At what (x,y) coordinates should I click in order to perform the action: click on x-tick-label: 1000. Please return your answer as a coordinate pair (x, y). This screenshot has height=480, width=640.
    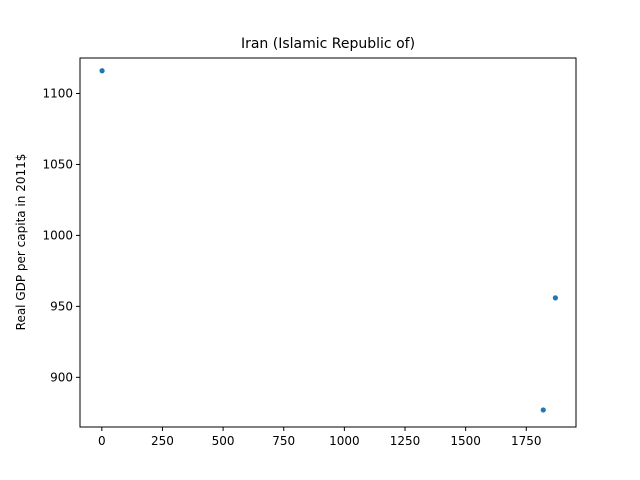
    Looking at the image, I should click on (344, 441).